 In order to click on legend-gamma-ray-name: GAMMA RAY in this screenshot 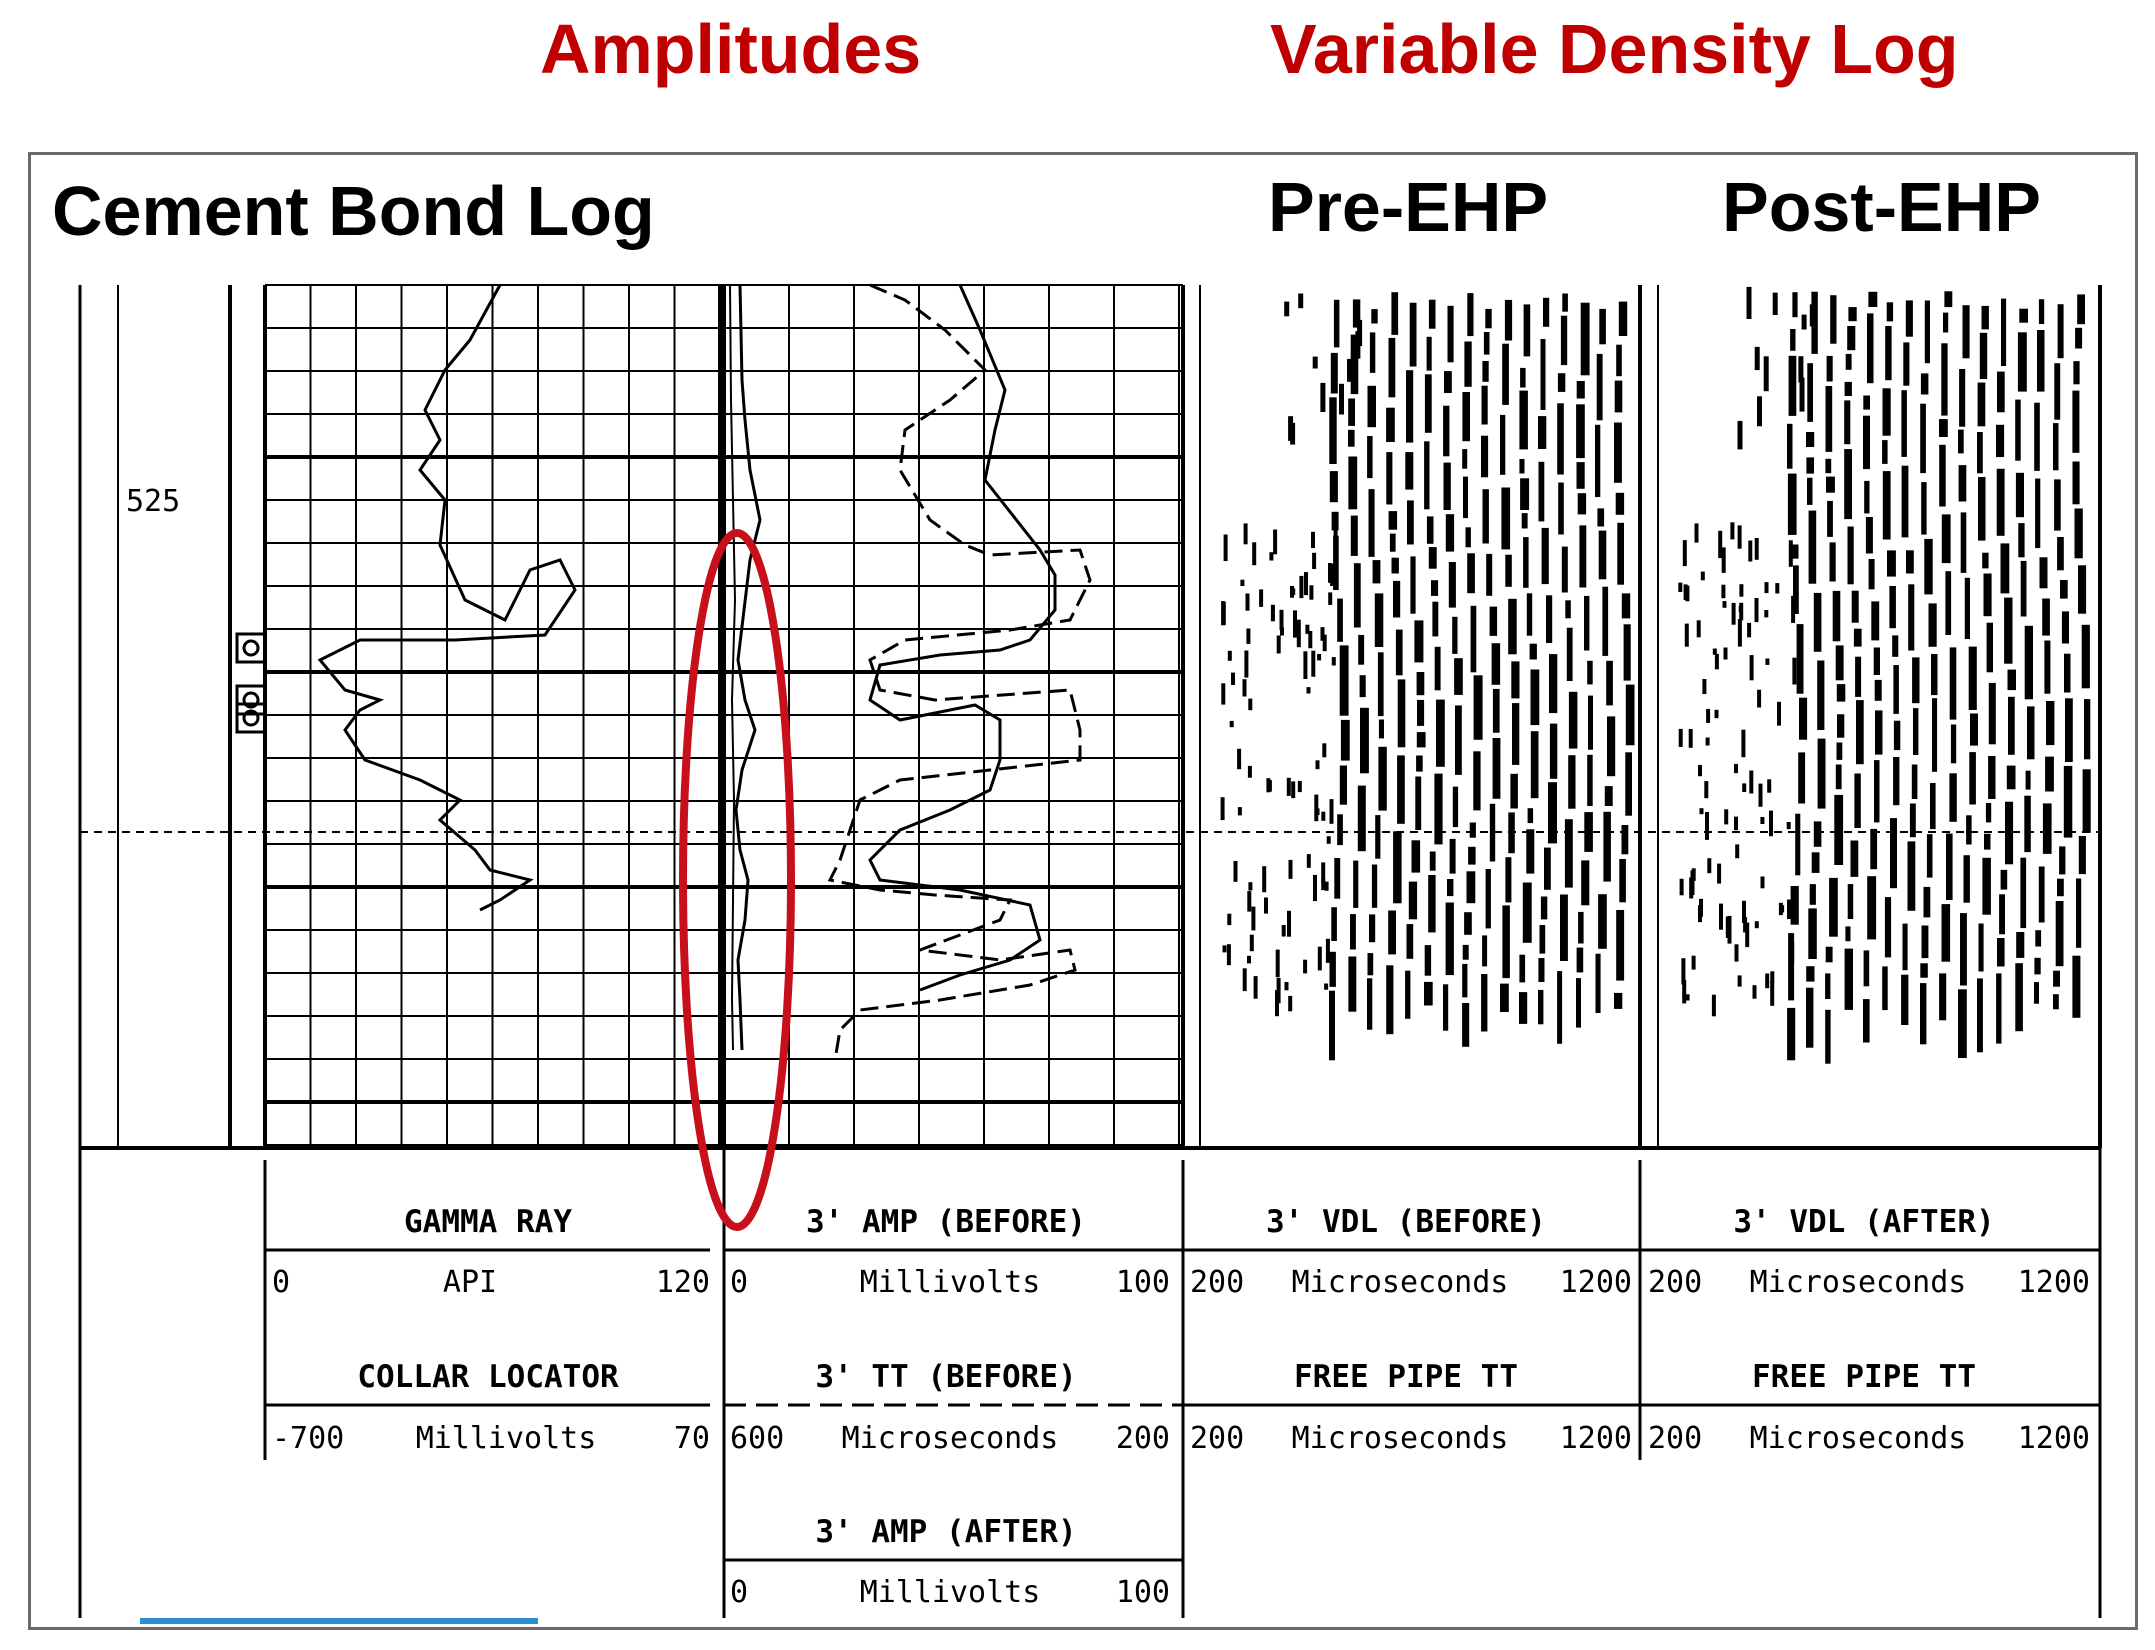, I will do `click(488, 1222)`.